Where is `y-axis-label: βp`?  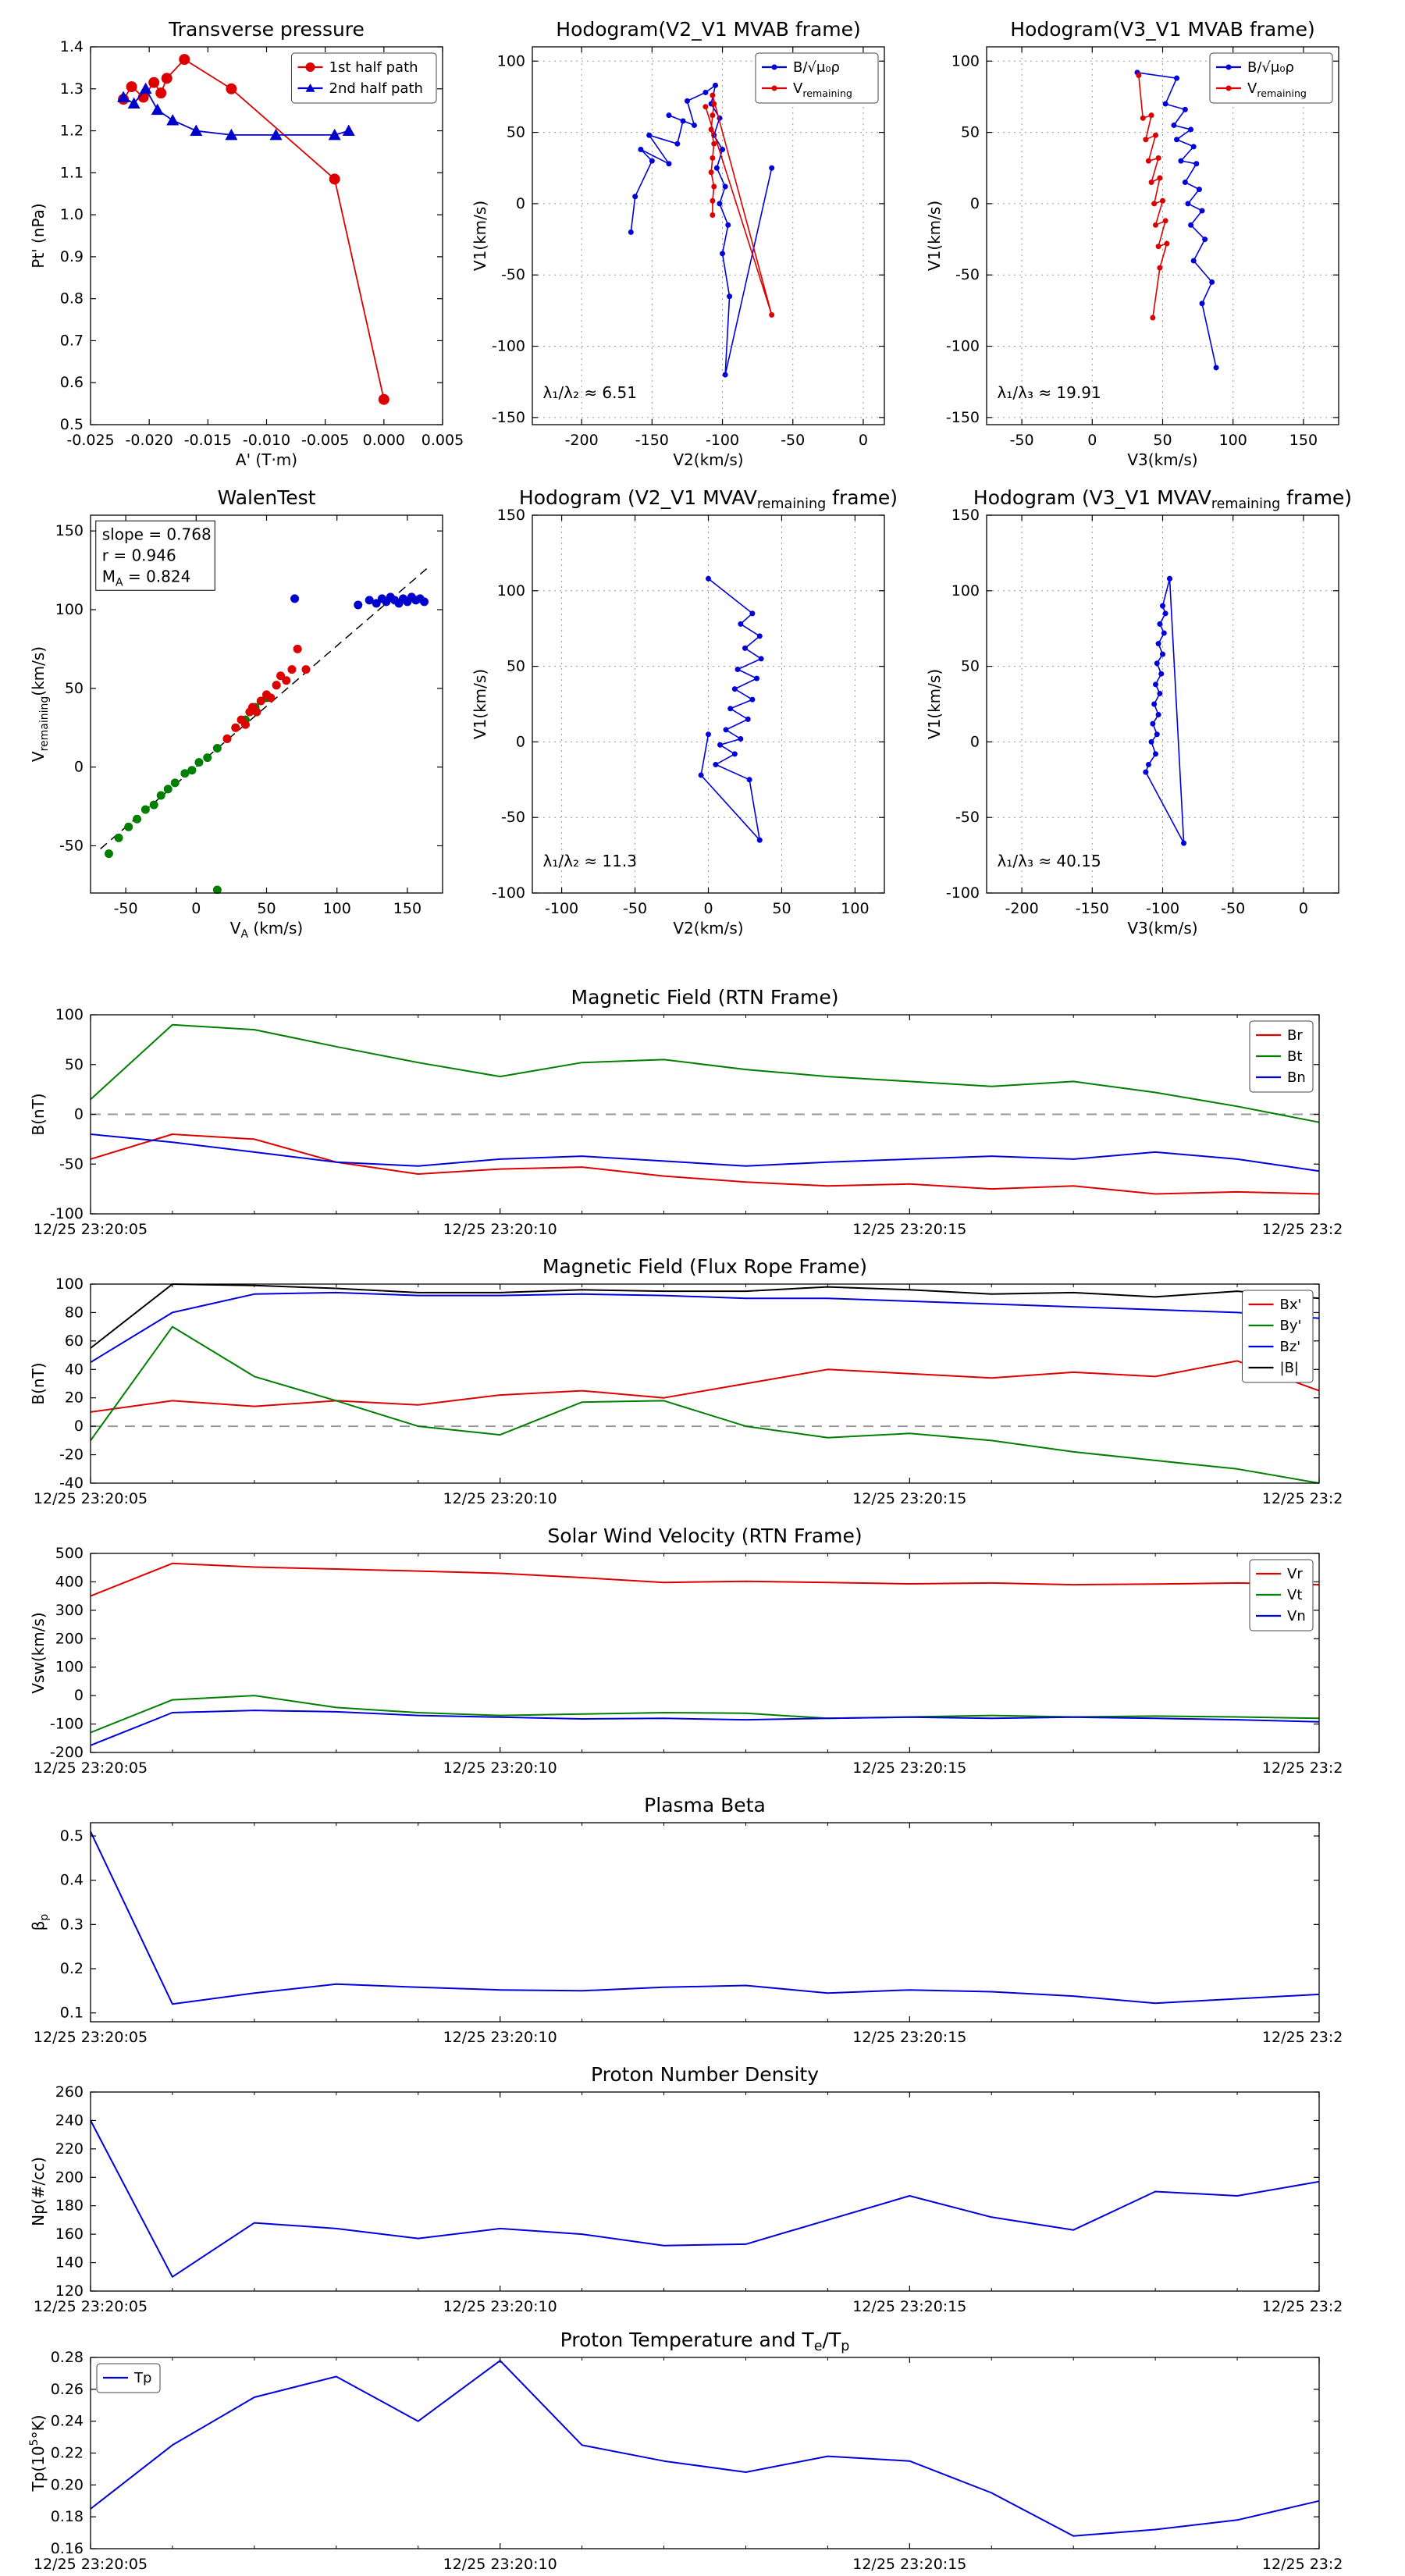
y-axis-label: βp is located at coordinates (40, 1922).